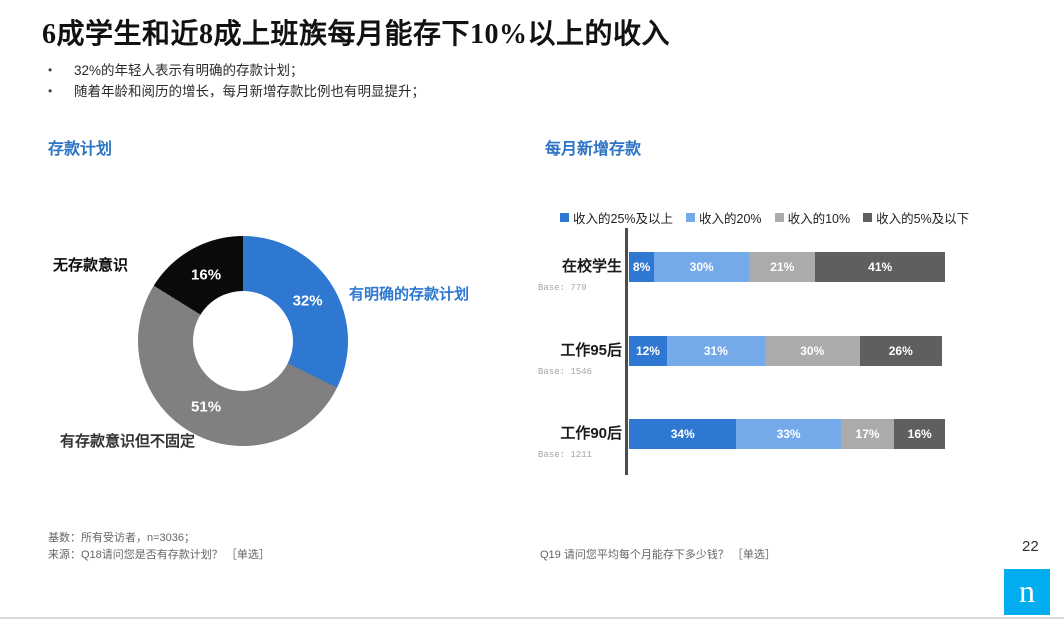 This screenshot has height=619, width=1064. I want to click on footnote-base: 基数：所有受访者，n=3036；, so click(122, 538).